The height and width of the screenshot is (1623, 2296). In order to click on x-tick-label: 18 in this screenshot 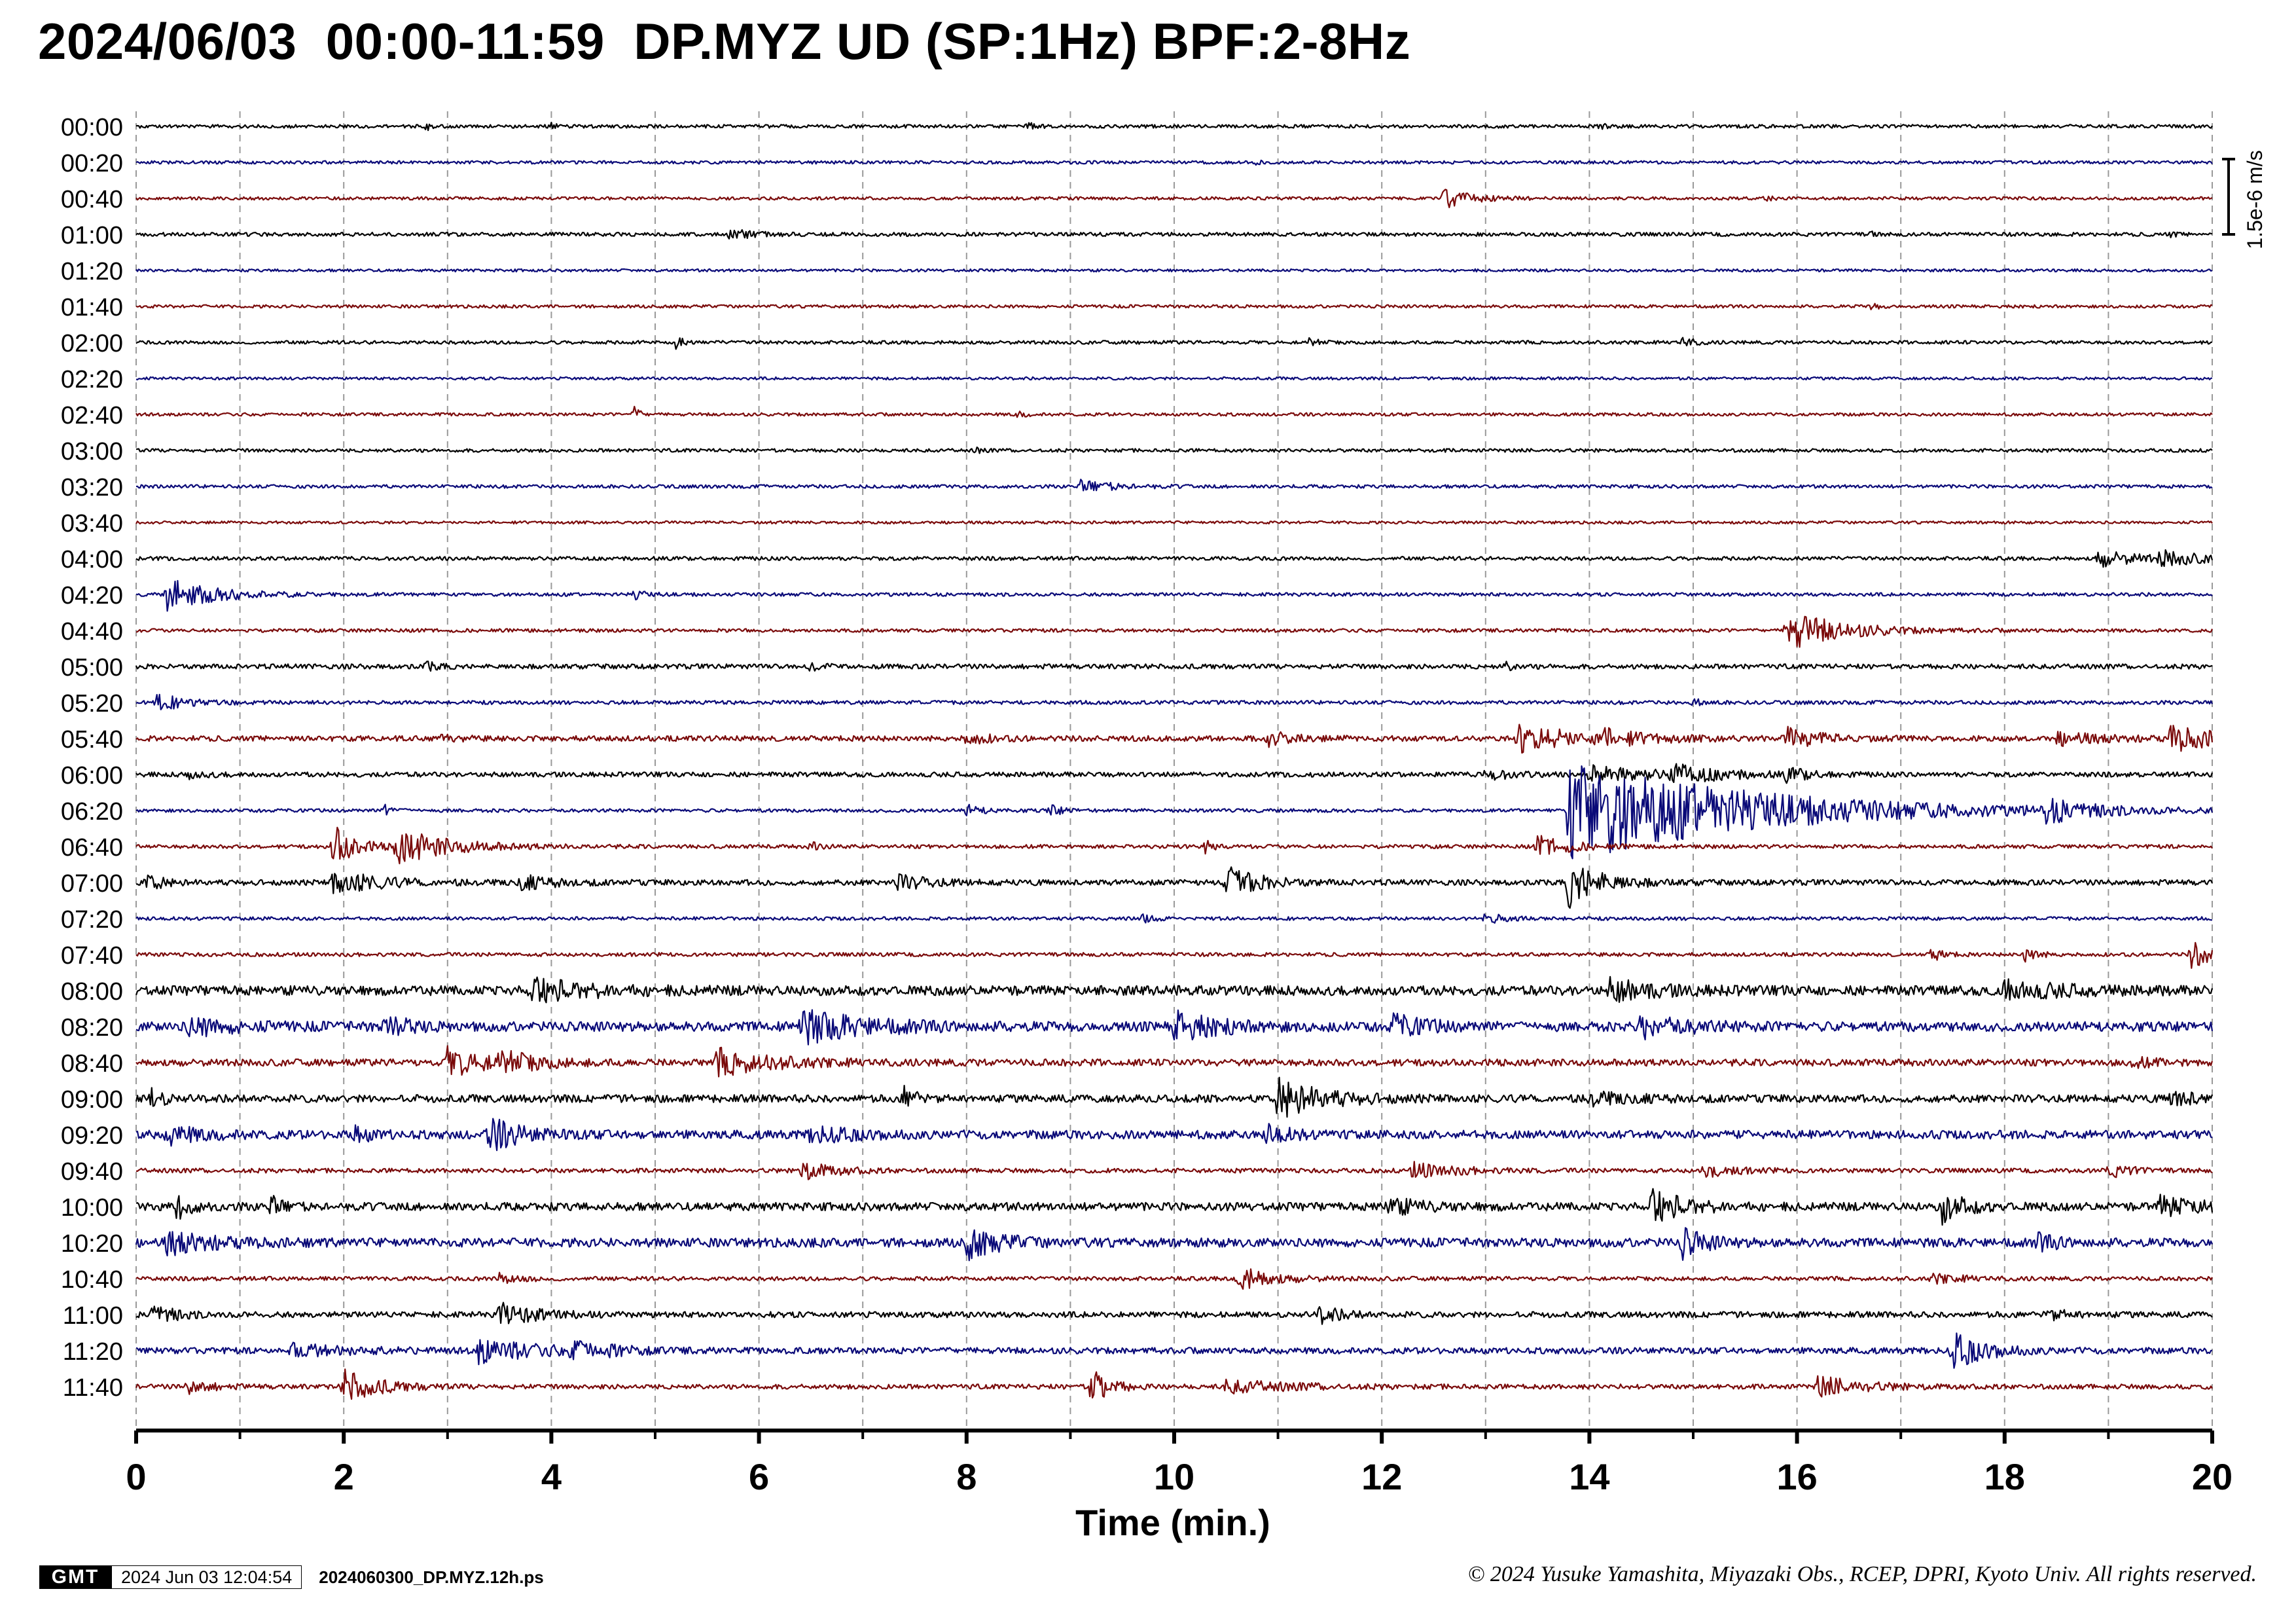, I will do `click(2004, 1476)`.